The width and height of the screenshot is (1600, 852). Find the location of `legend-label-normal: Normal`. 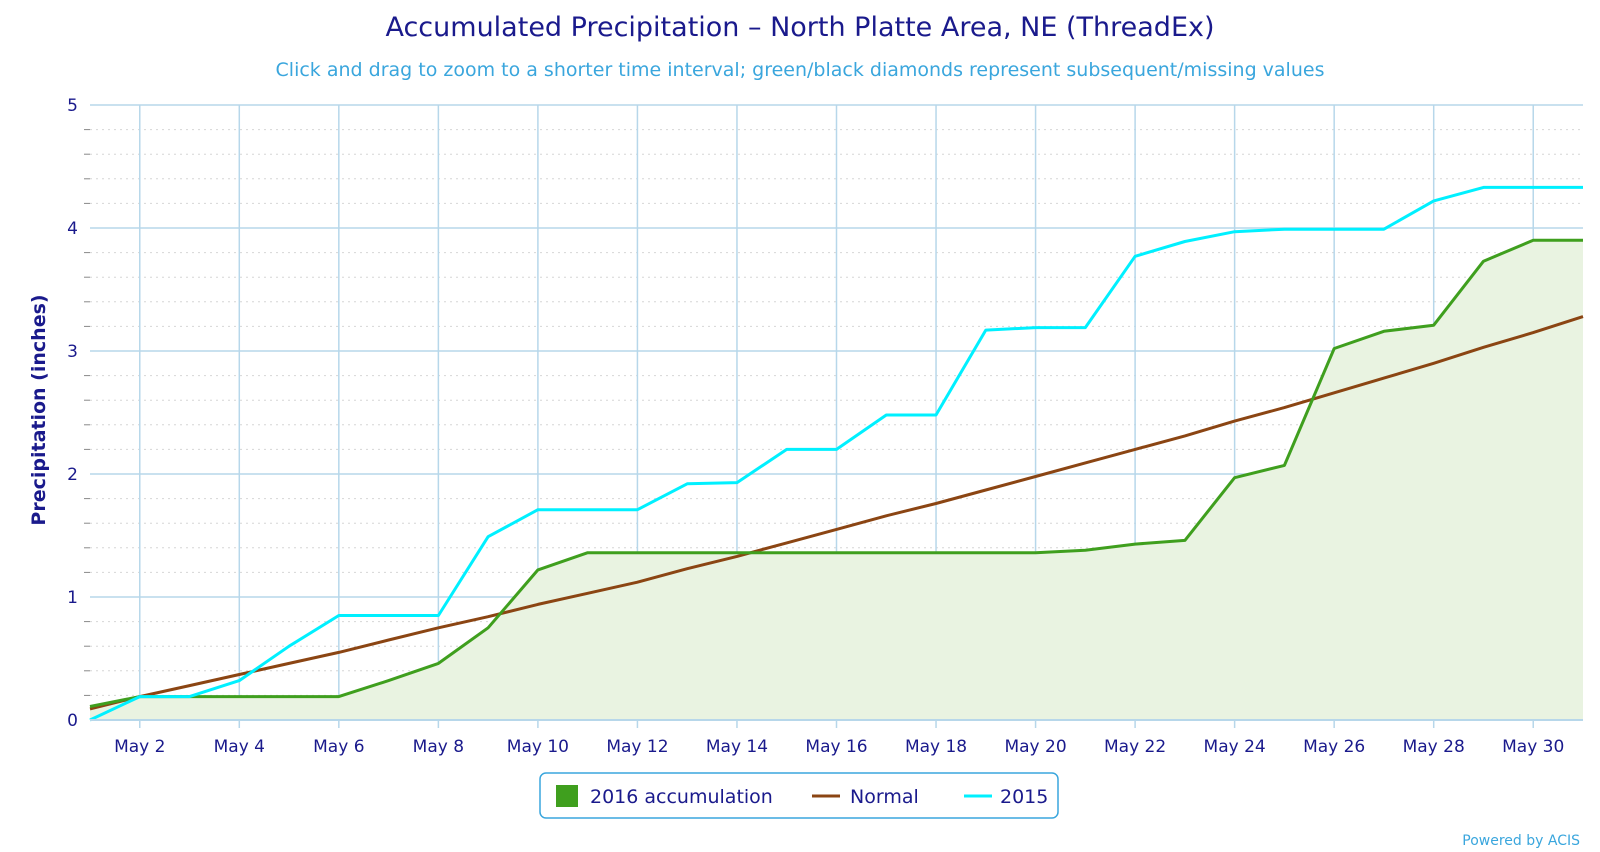

legend-label-normal: Normal is located at coordinates (884, 797).